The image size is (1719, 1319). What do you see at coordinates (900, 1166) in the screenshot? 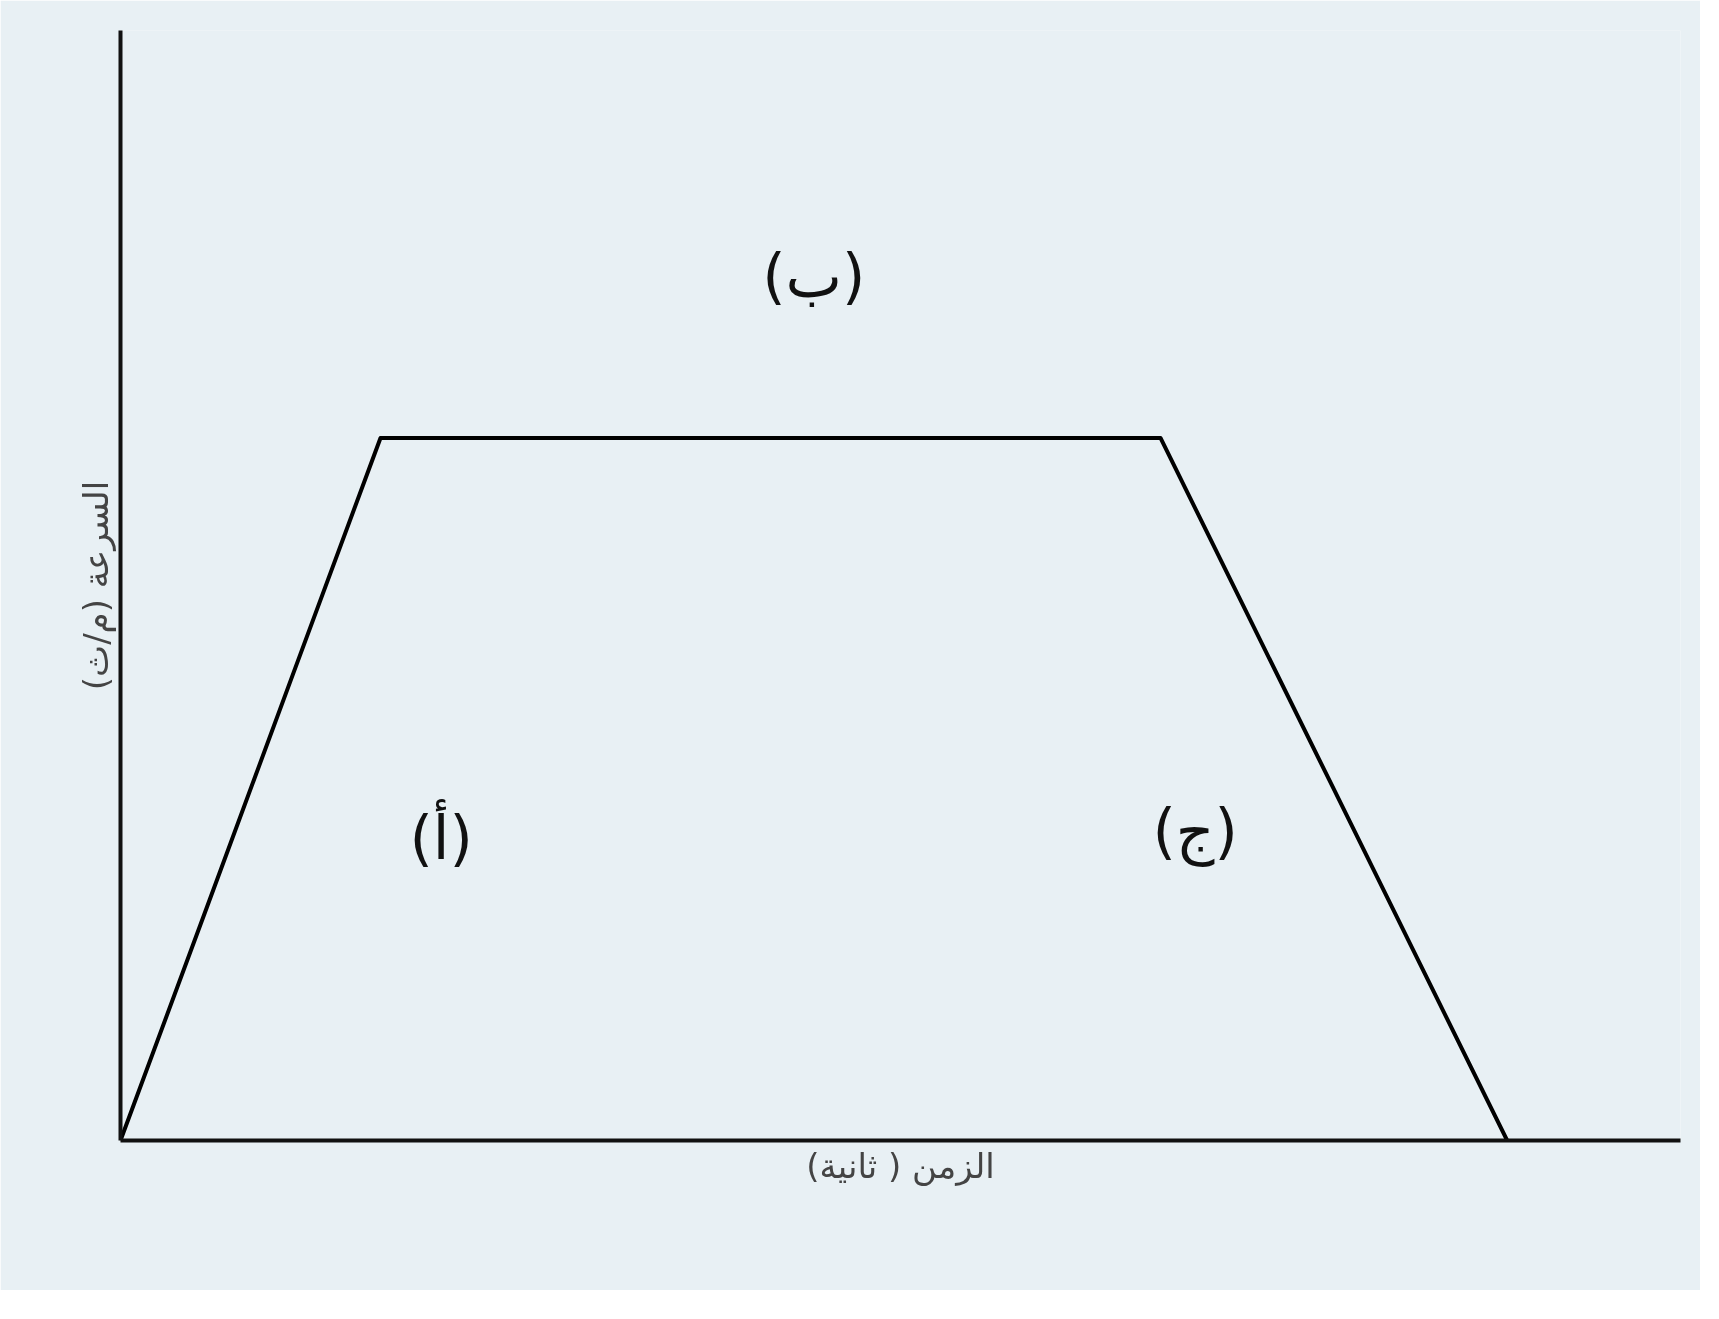
I see `x-axis-title: الزمن ( ثانية)` at bounding box center [900, 1166].